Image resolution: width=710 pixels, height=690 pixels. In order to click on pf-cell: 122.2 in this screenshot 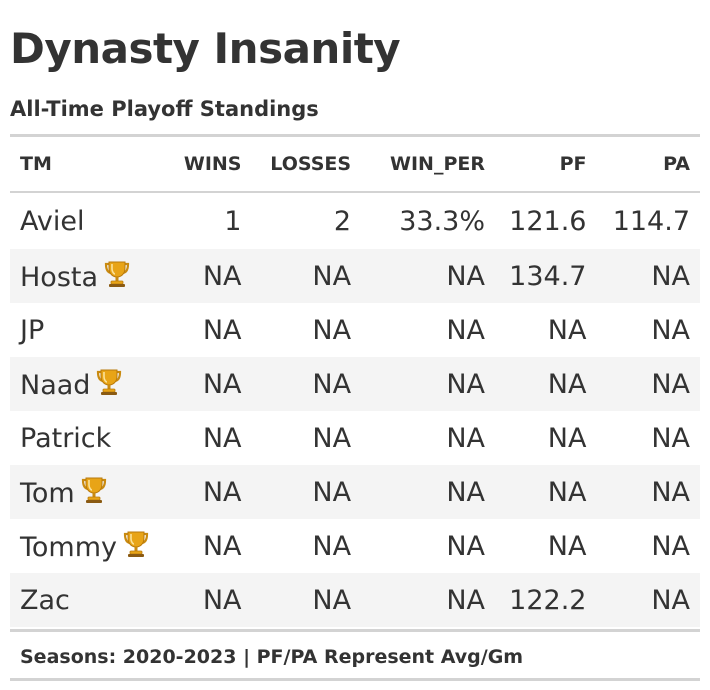, I will do `click(546, 600)`.